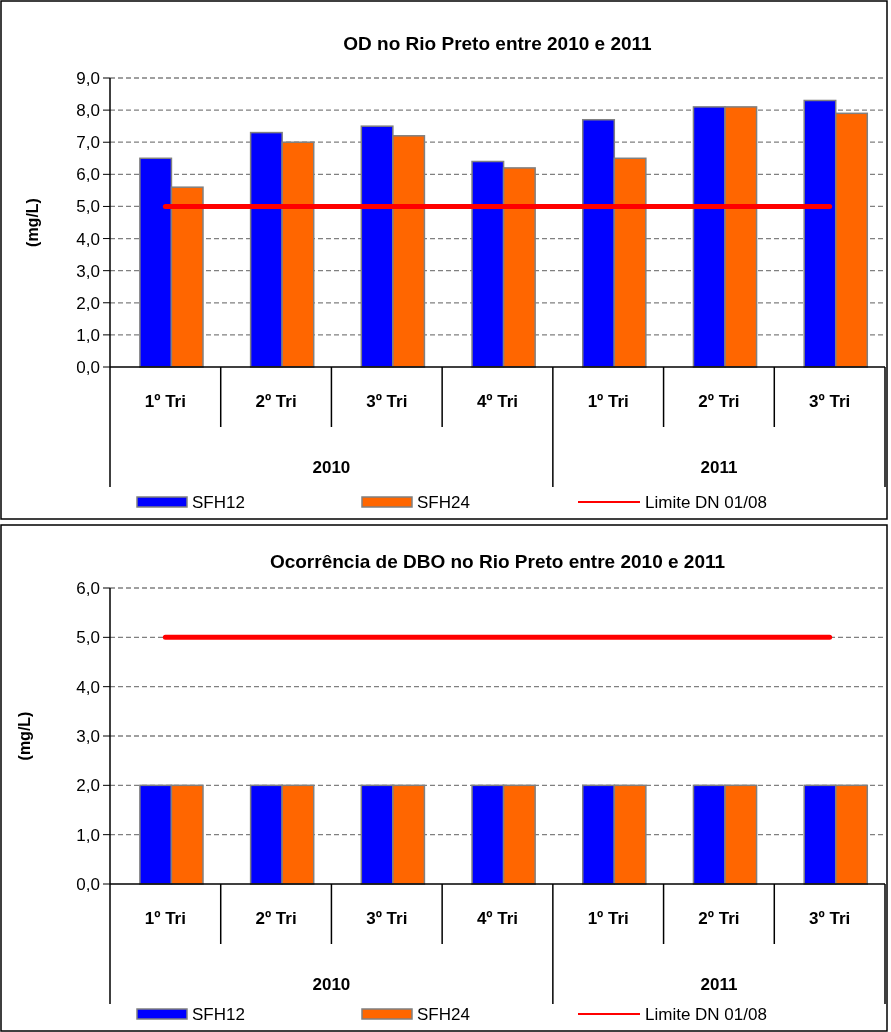  What do you see at coordinates (88, 78) in the screenshot?
I see `y-tick-label: 9,0` at bounding box center [88, 78].